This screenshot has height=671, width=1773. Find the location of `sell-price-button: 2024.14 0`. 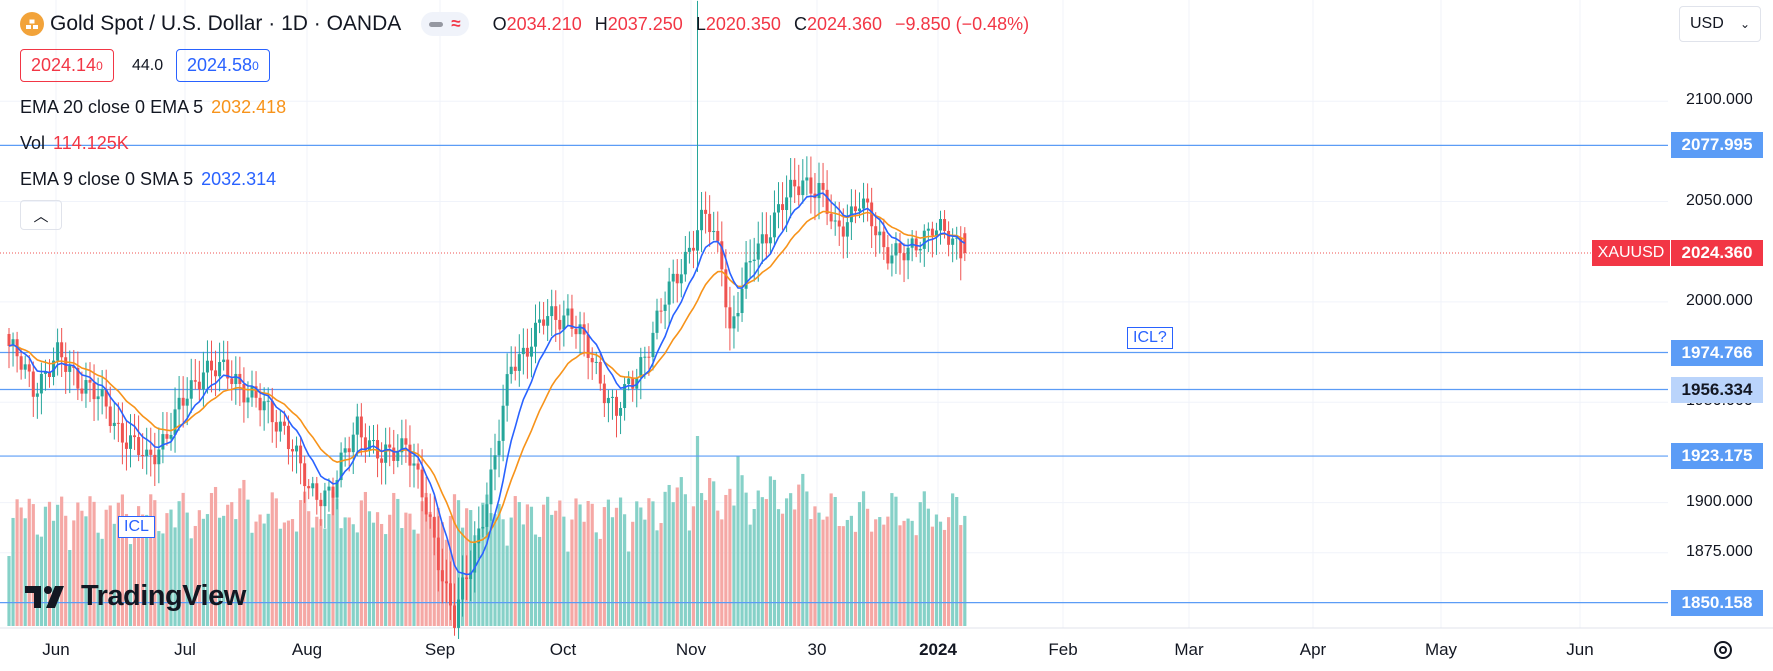

sell-price-button: 2024.14 0 is located at coordinates (67, 65).